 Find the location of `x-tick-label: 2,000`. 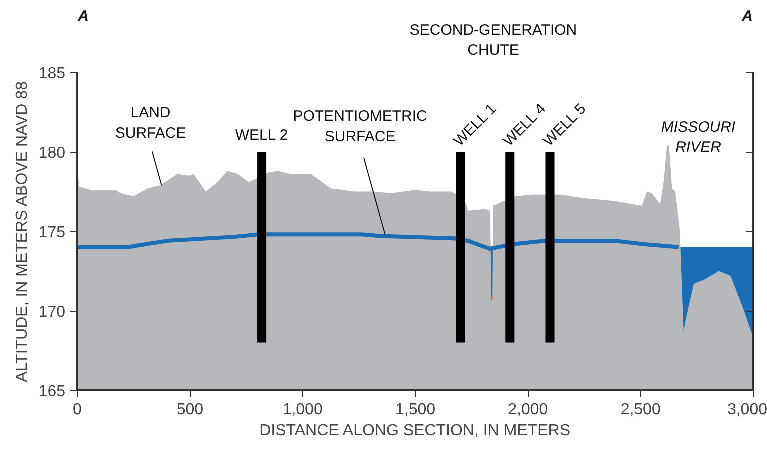

x-tick-label: 2,000 is located at coordinates (528, 410).